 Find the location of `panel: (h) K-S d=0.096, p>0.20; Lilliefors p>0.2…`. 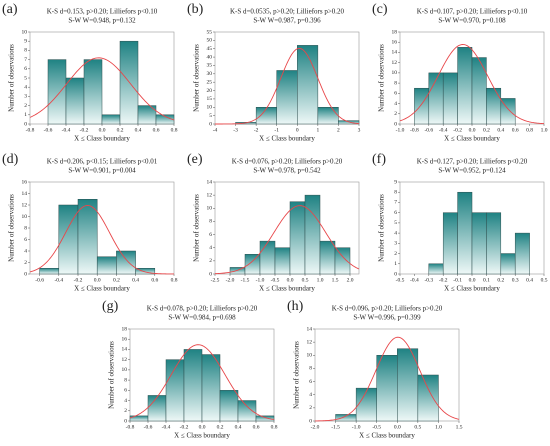

panel: (h) K-S d=0.096, p>0.20; Lilliefors p>0.2… is located at coordinates (375, 369).